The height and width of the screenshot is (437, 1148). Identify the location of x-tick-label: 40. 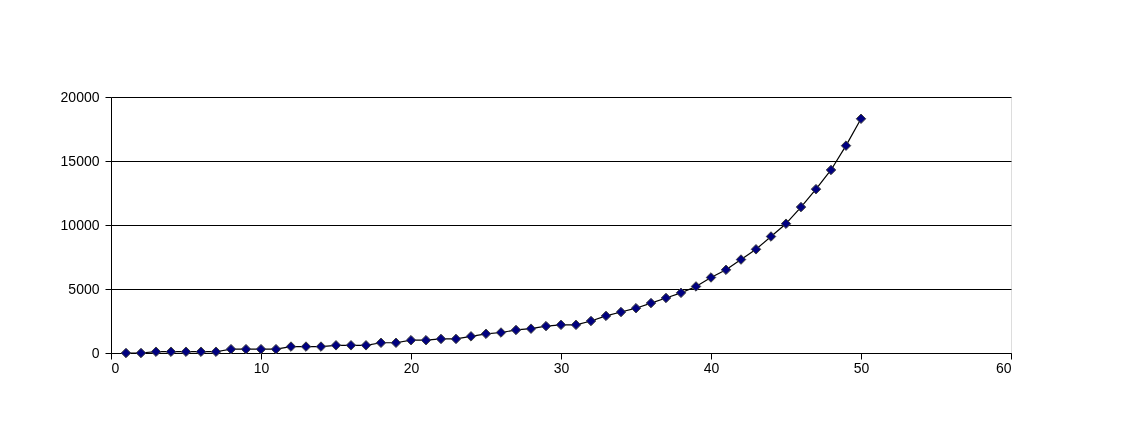
(711, 367).